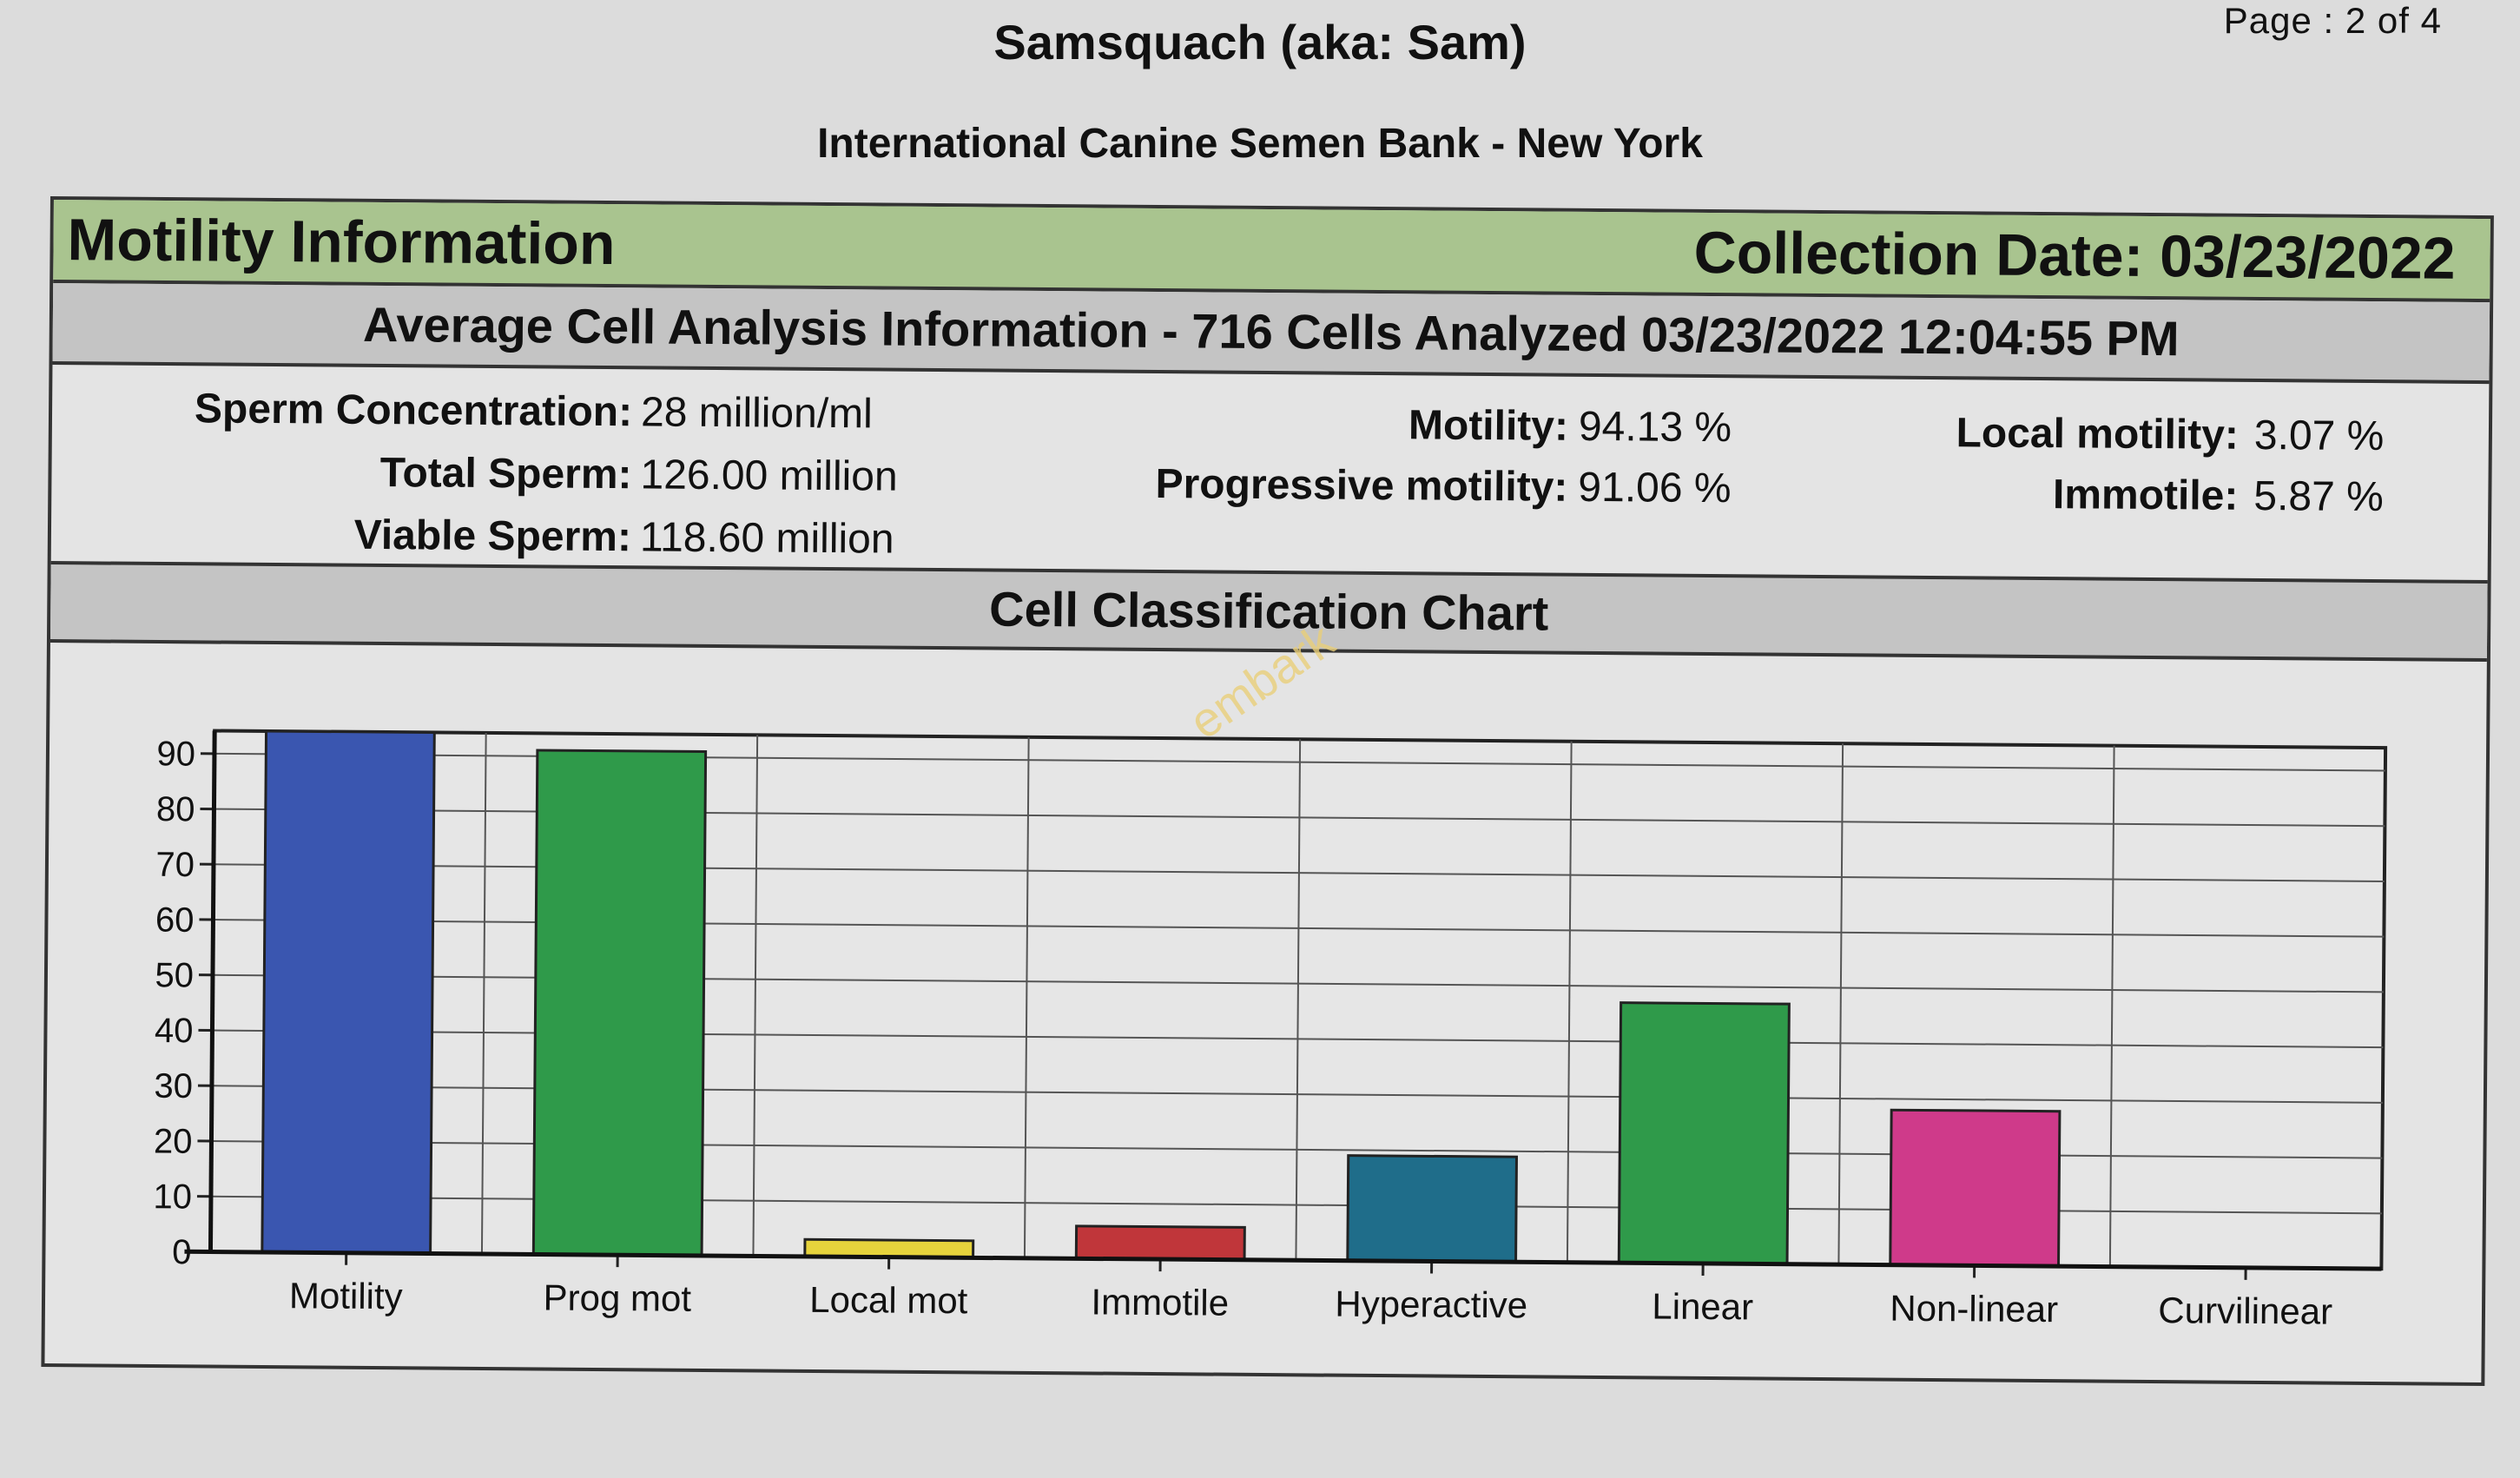 The width and height of the screenshot is (2520, 1478). I want to click on stat-viable: Viable Sperm:, so click(492, 536).